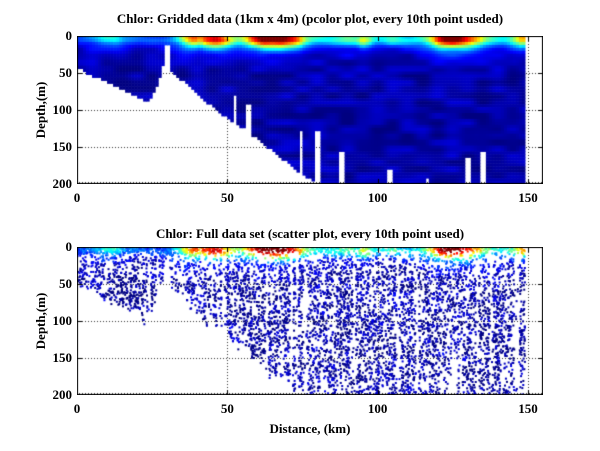  Describe the element at coordinates (310, 428) in the screenshot. I see `x-axis-label: Distance, (km)` at that location.